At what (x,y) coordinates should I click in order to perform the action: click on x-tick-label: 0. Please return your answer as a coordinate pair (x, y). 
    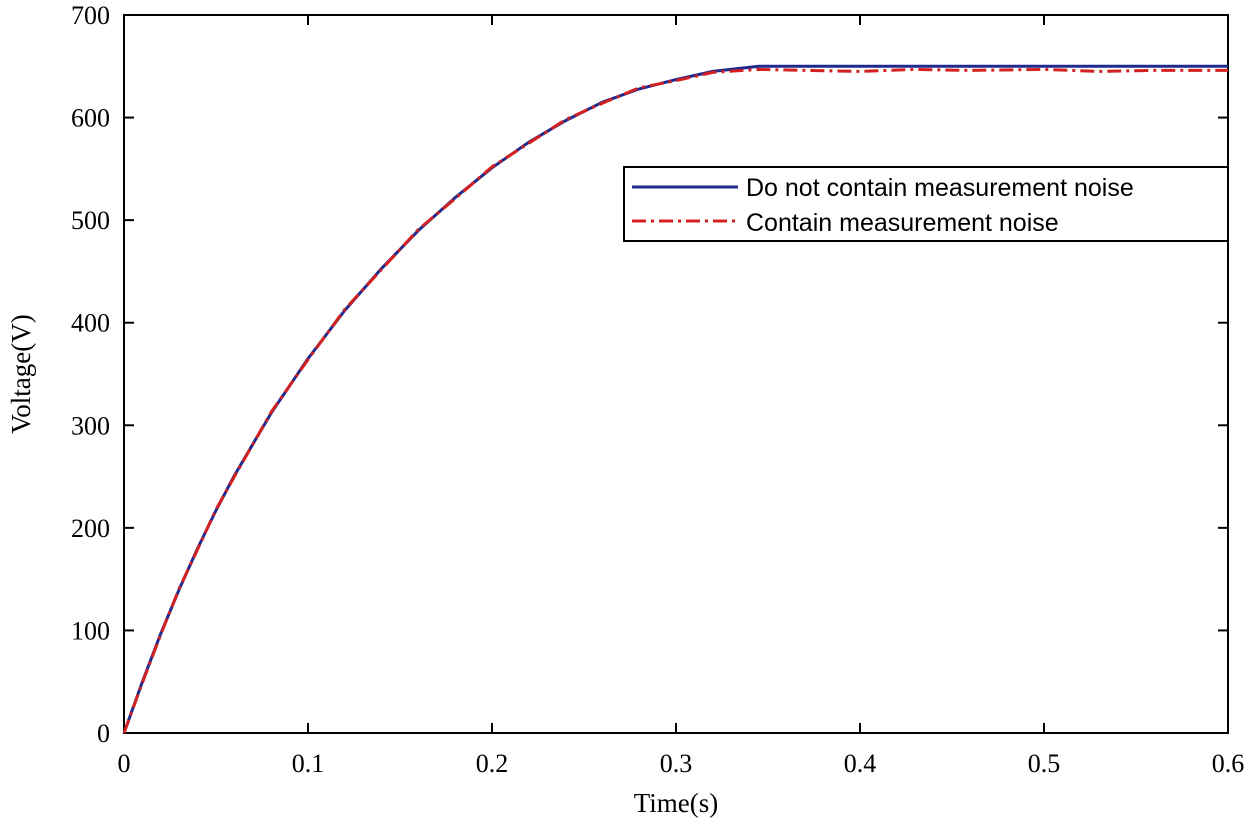
    Looking at the image, I should click on (124, 763).